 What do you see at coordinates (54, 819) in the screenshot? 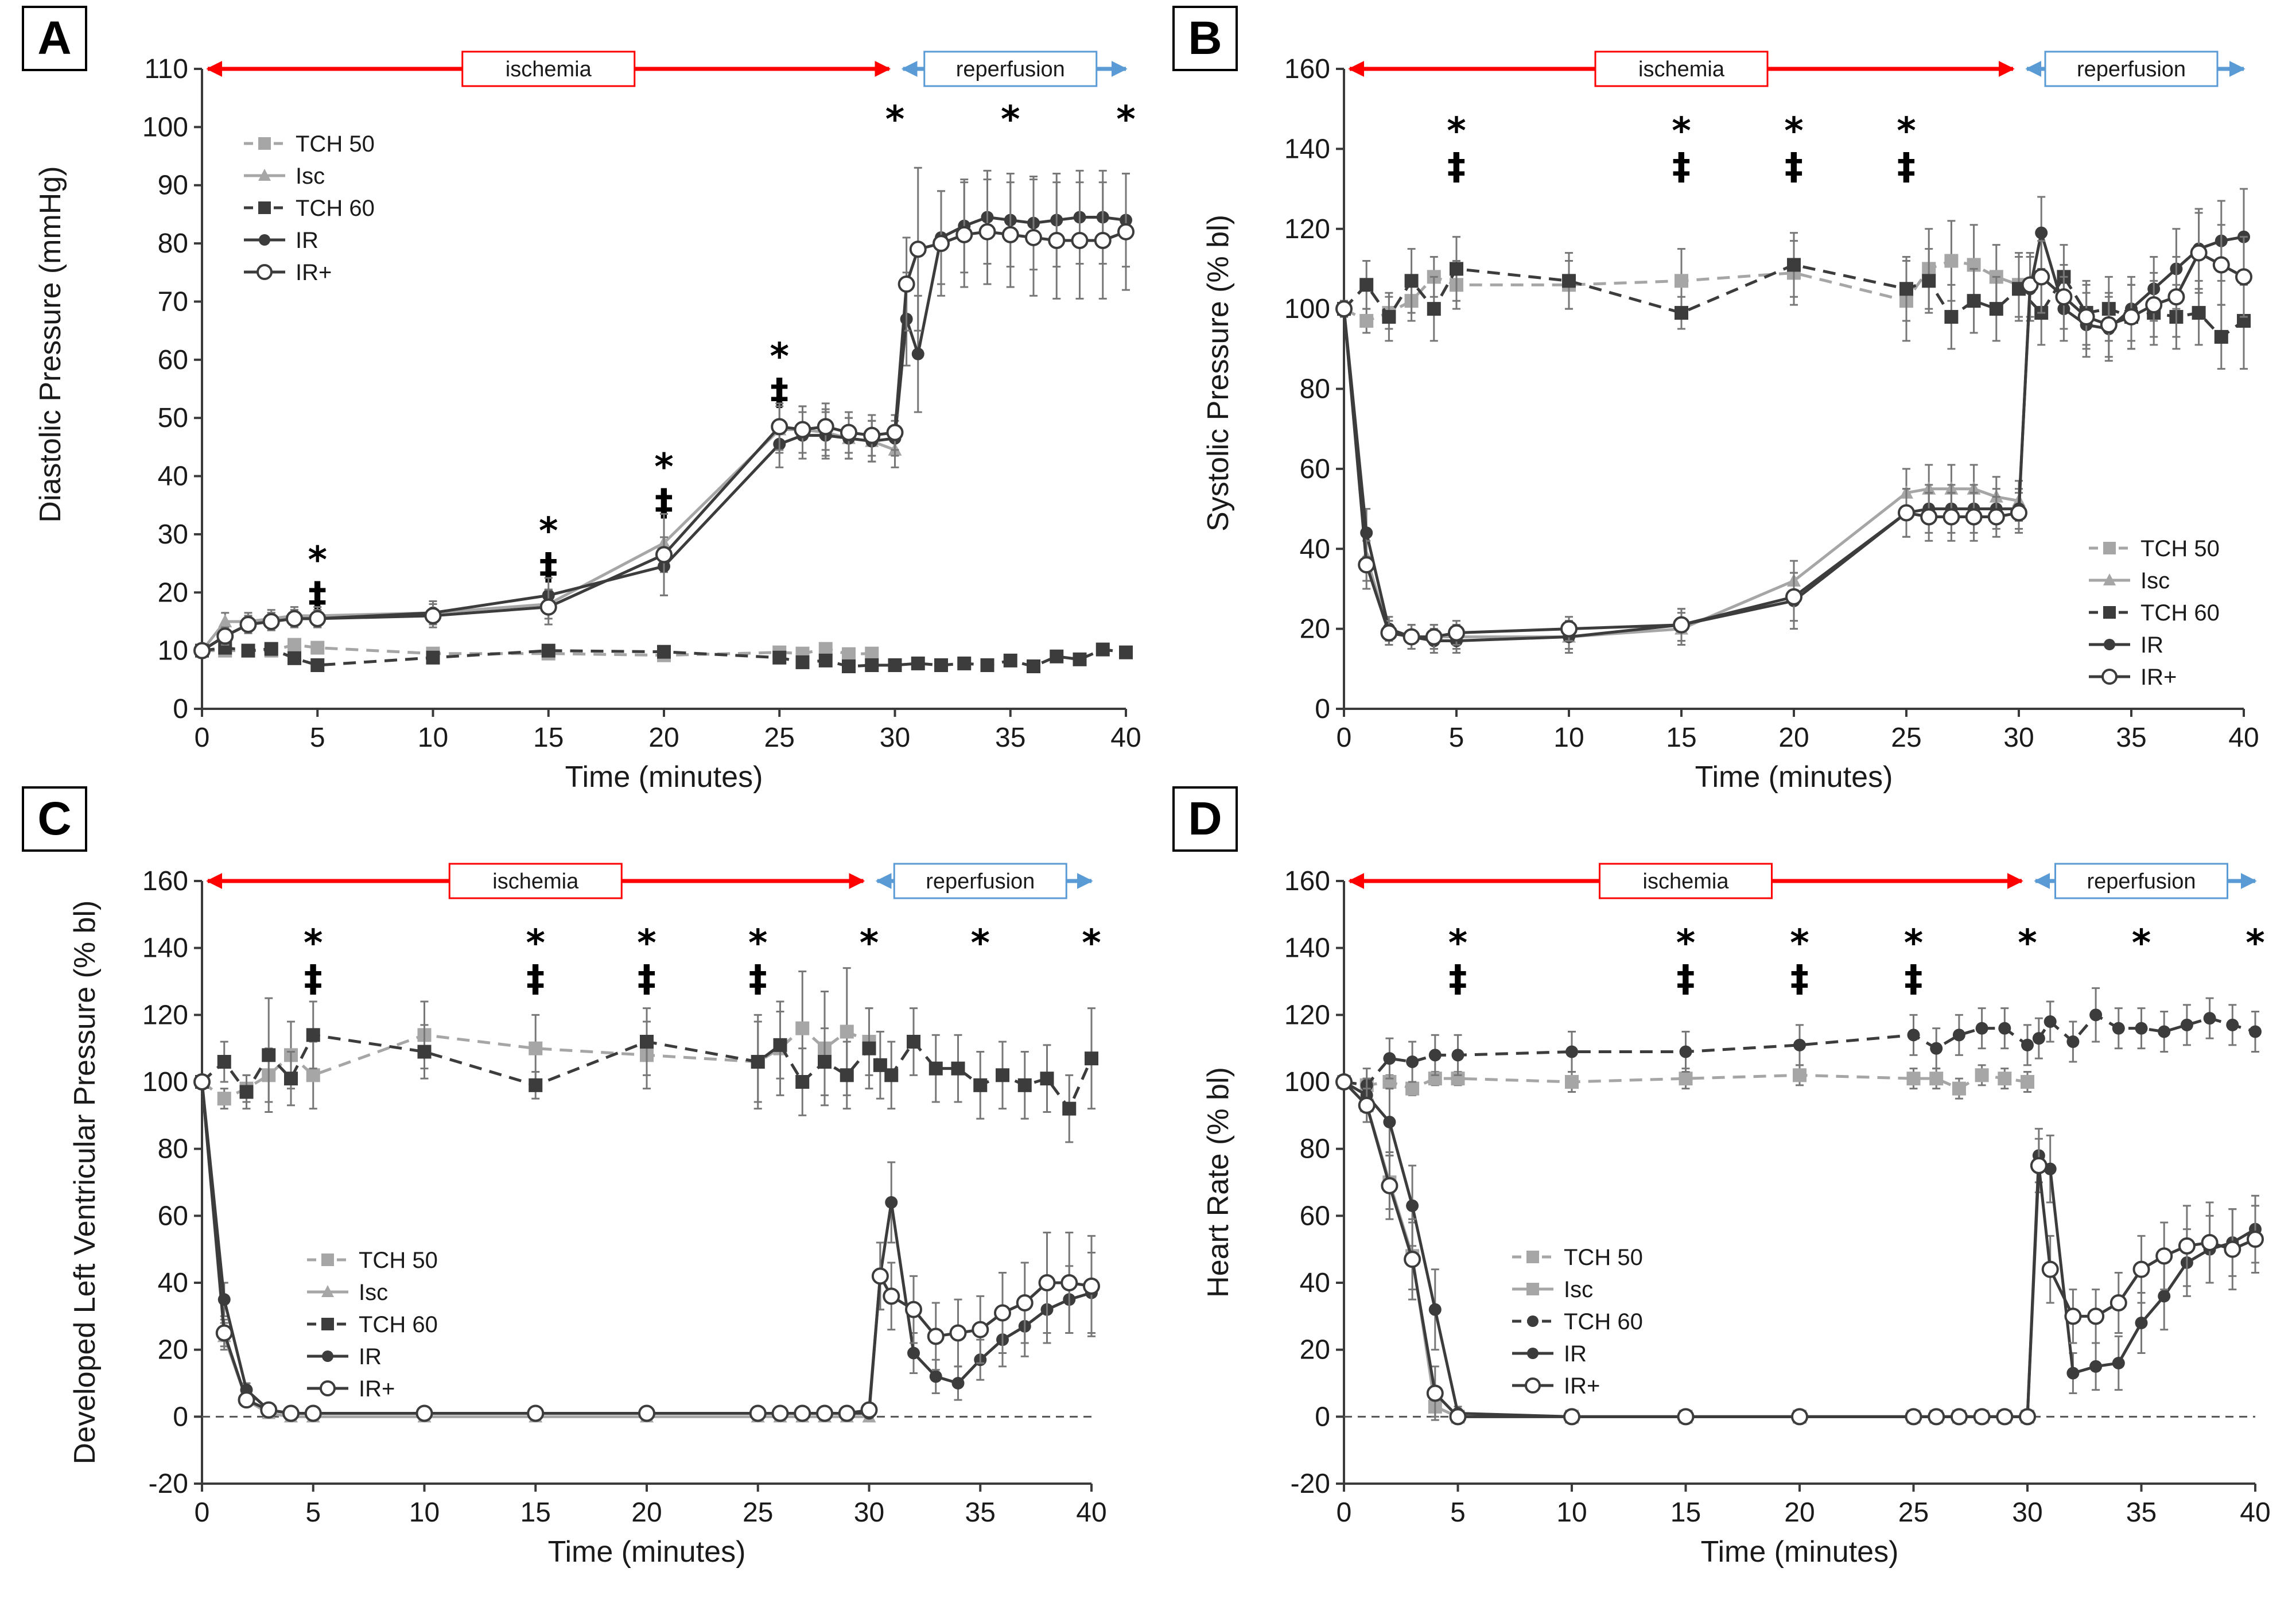
I see `panel-letter: C` at bounding box center [54, 819].